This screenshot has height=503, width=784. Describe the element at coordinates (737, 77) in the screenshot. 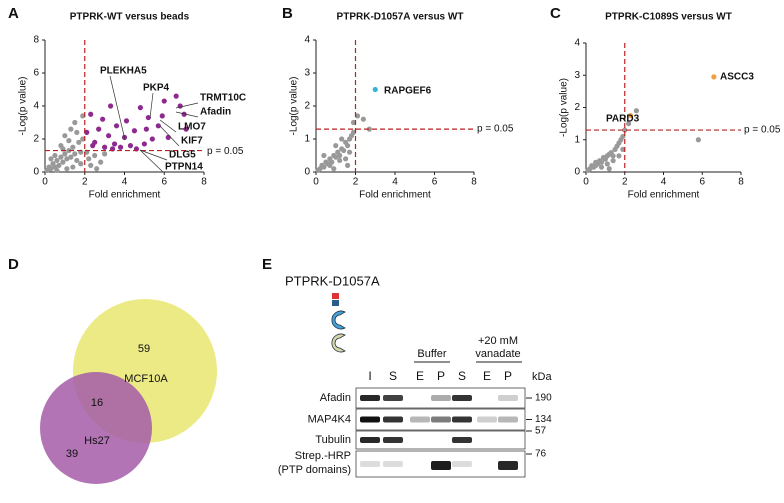

I see `point-annotation: ASCC3` at that location.